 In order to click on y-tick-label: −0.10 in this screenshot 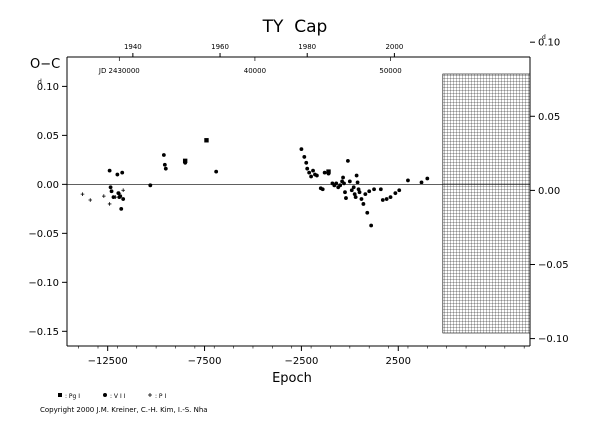, I will do `click(43, 283)`.